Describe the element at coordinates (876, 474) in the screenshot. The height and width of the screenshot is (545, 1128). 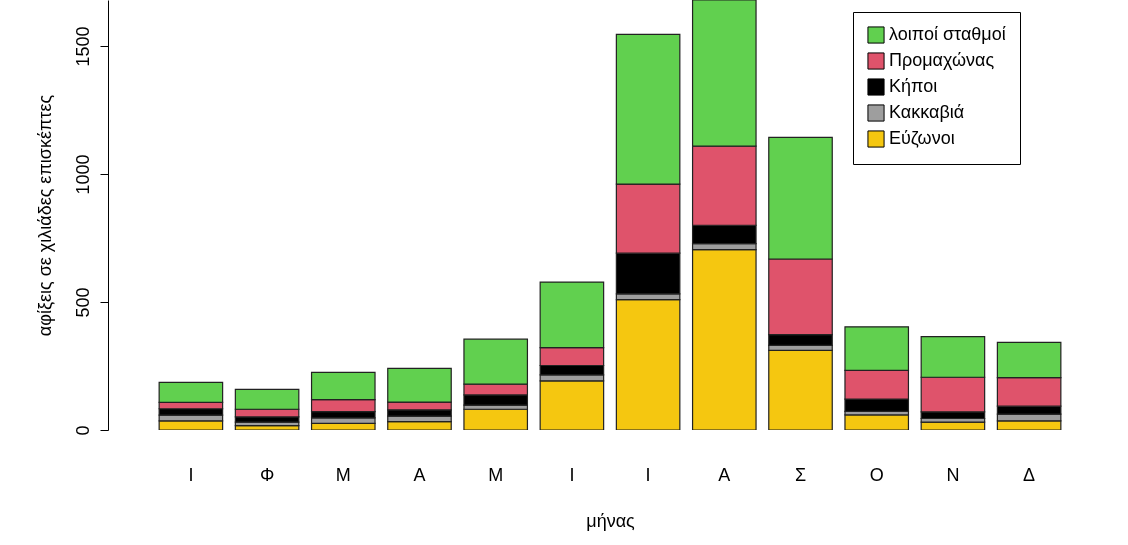
I see `x-tick-label: Ο` at that location.